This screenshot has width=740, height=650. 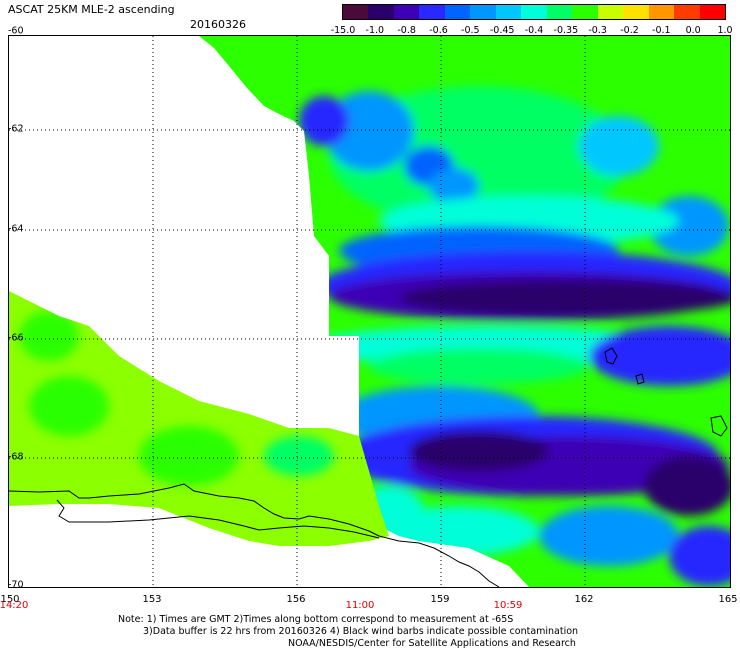 What do you see at coordinates (502, 30) in the screenshot?
I see `colorbar-label: -0.45` at bounding box center [502, 30].